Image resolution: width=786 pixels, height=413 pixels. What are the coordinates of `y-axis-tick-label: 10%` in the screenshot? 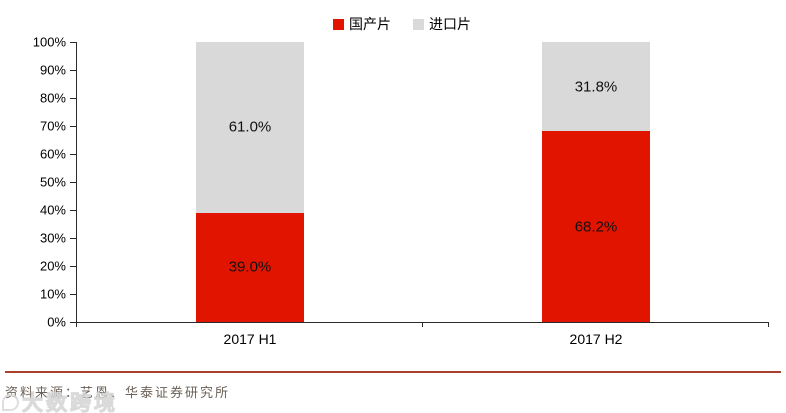 It's located at (52, 294).